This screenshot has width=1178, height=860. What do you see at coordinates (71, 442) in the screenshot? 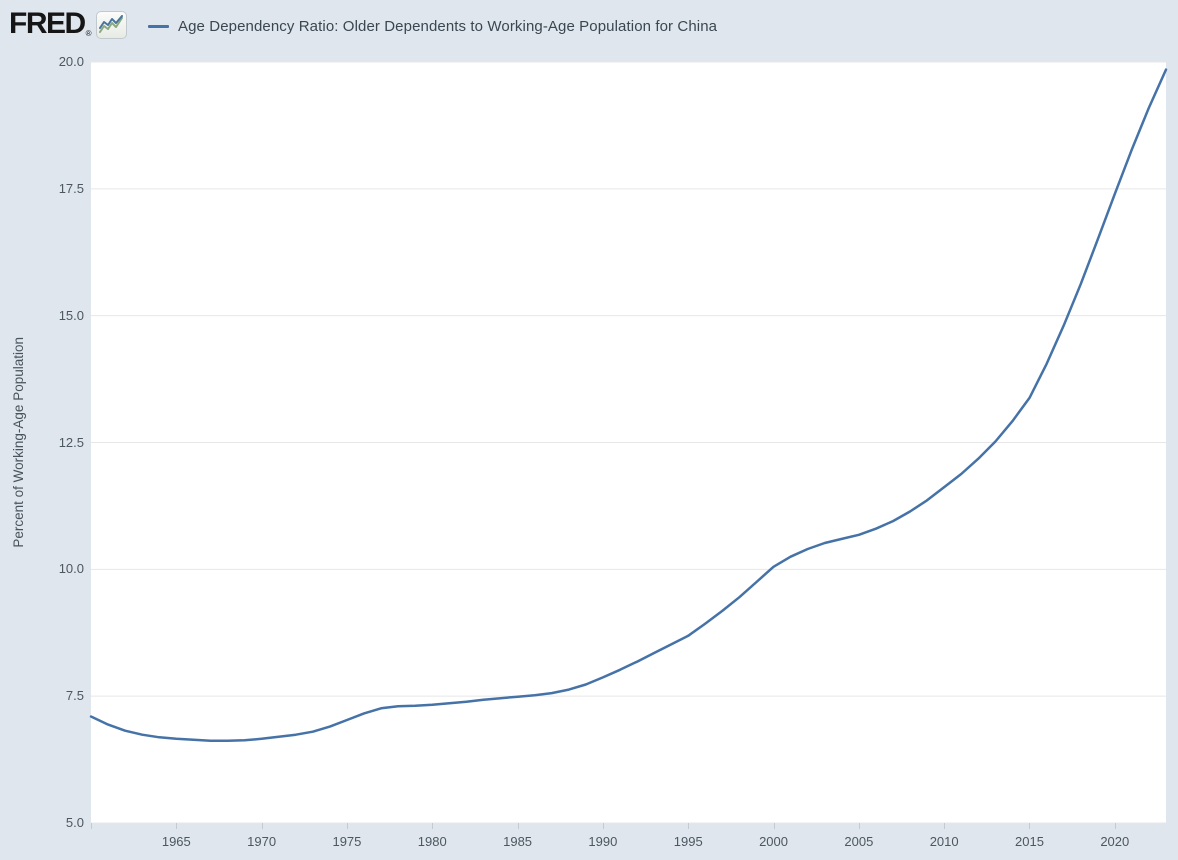
I see `y-tick-label: 12.5` at bounding box center [71, 442].